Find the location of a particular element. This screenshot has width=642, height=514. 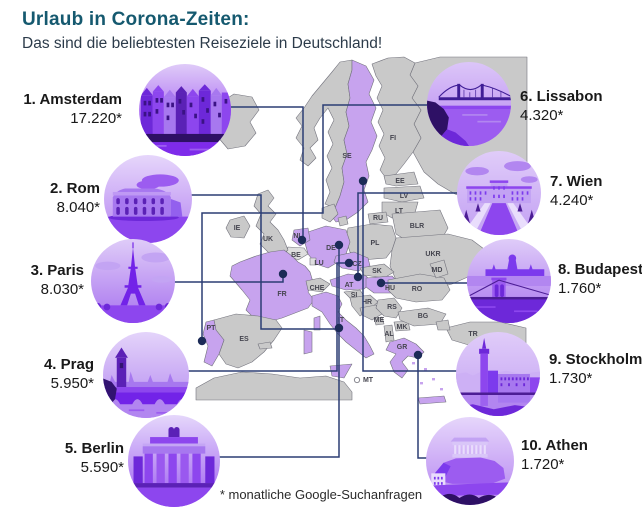

connector-prag is located at coordinates (267, 317).